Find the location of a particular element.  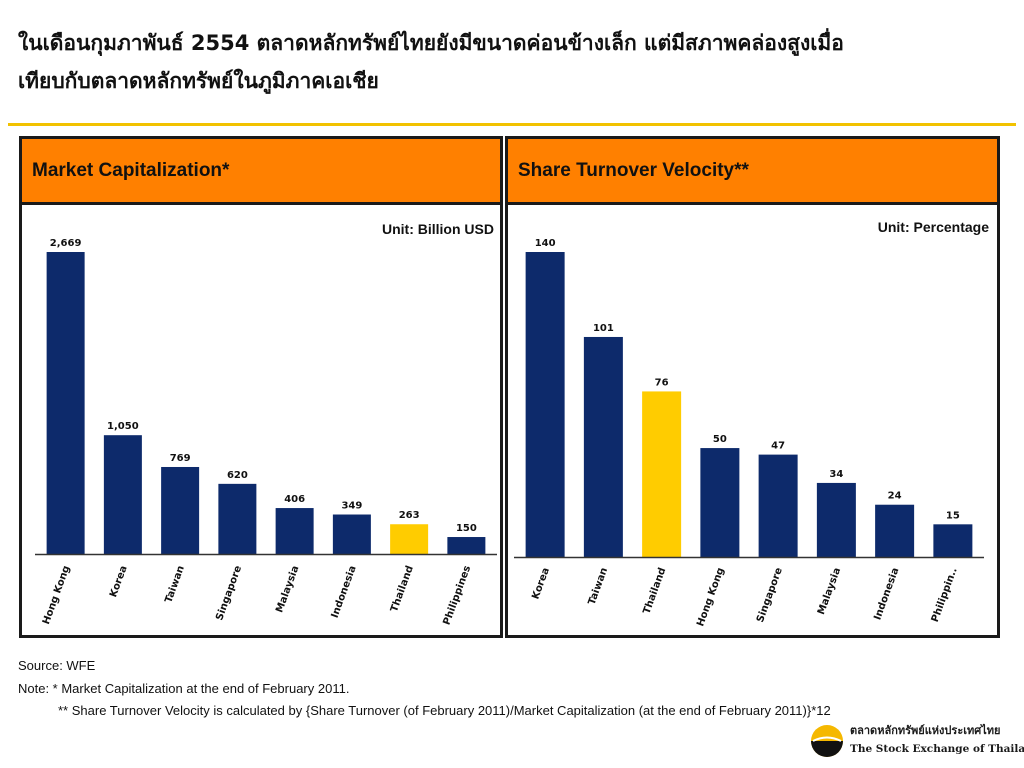

market-cap-bar-philippines is located at coordinates (466, 545).